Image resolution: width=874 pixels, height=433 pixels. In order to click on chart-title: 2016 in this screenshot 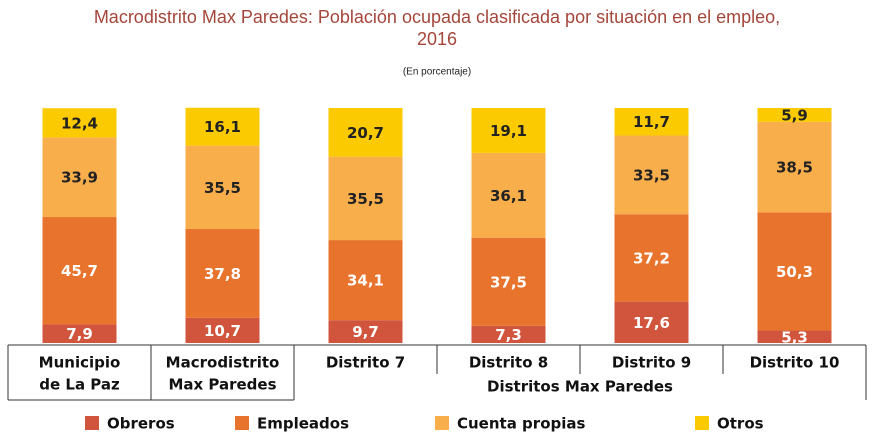, I will do `click(437, 39)`.